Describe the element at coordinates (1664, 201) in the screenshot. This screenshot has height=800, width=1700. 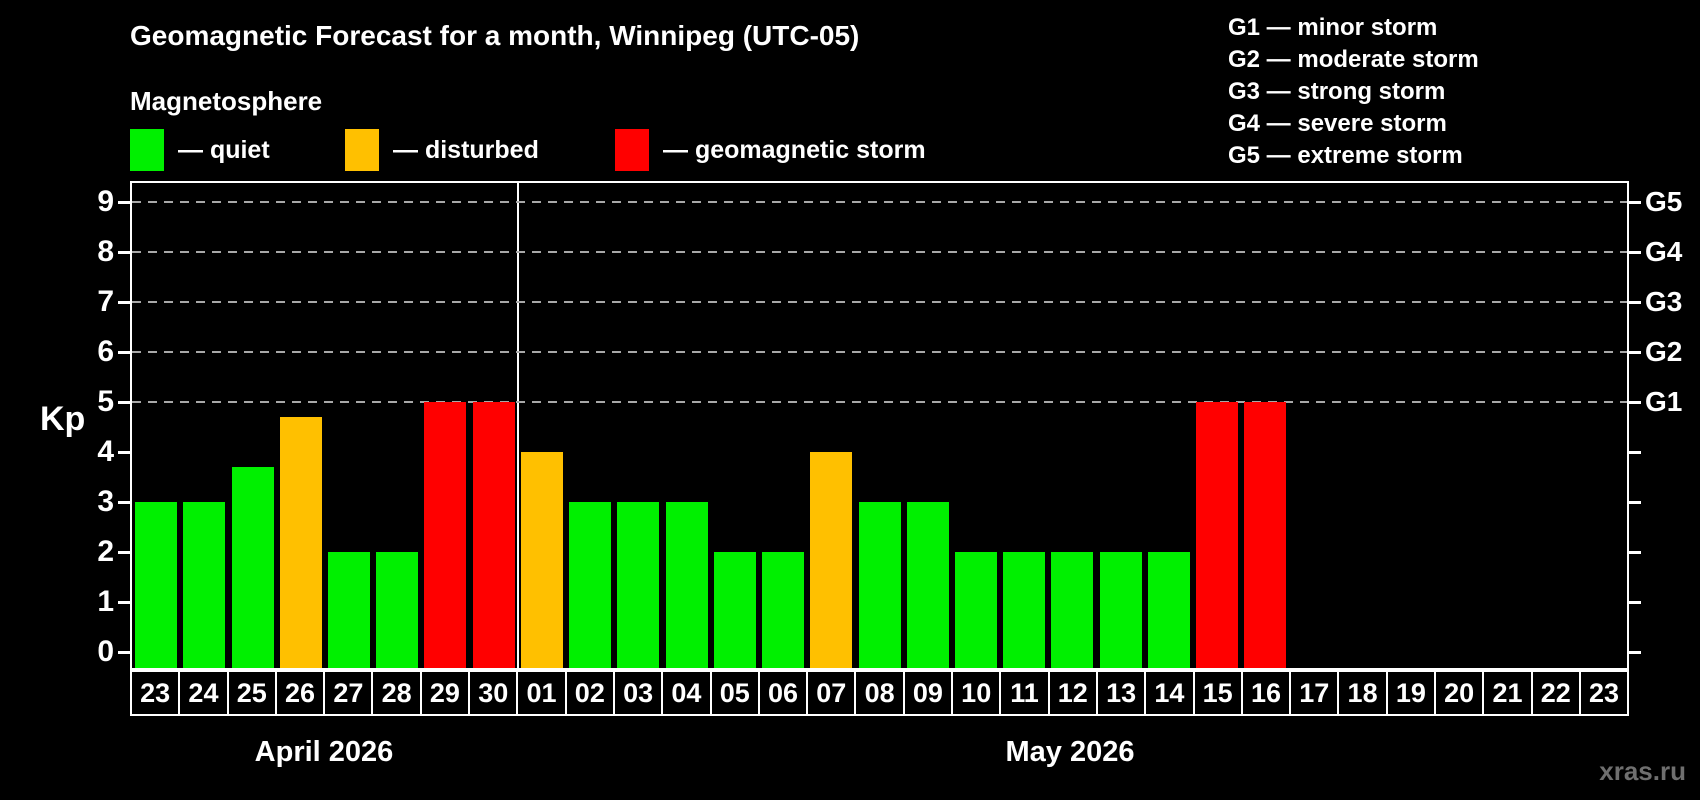
I see `g-tick-label-g5: G5` at that location.